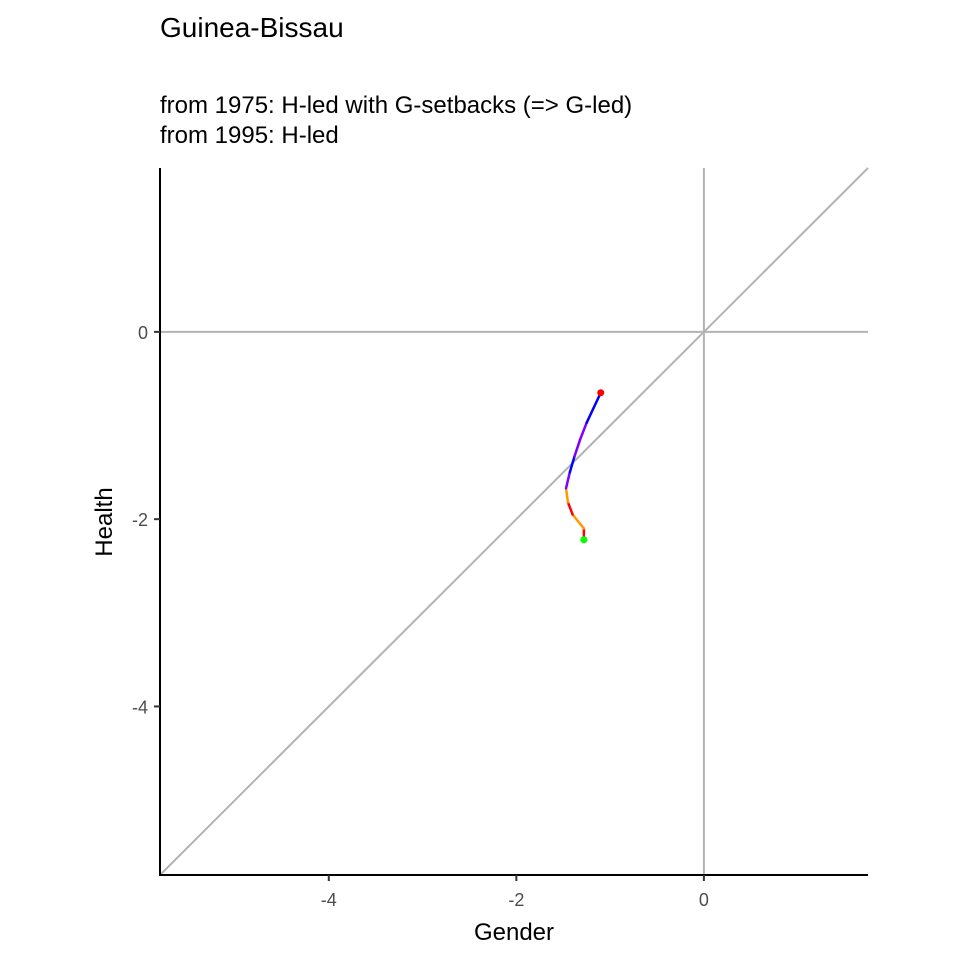 The height and width of the screenshot is (960, 960). Describe the element at coordinates (249, 135) in the screenshot. I see `chart-subtitle-line-2: from 1995: H-led` at that location.